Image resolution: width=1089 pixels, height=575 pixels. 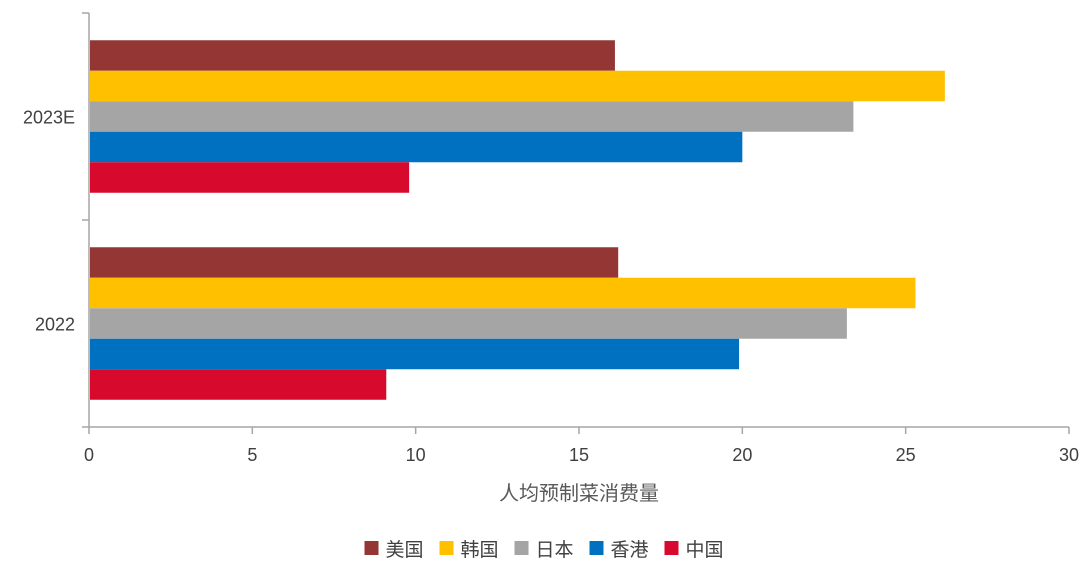 I want to click on x-axis-title: 人均预制菜消费量, so click(x=579, y=493).